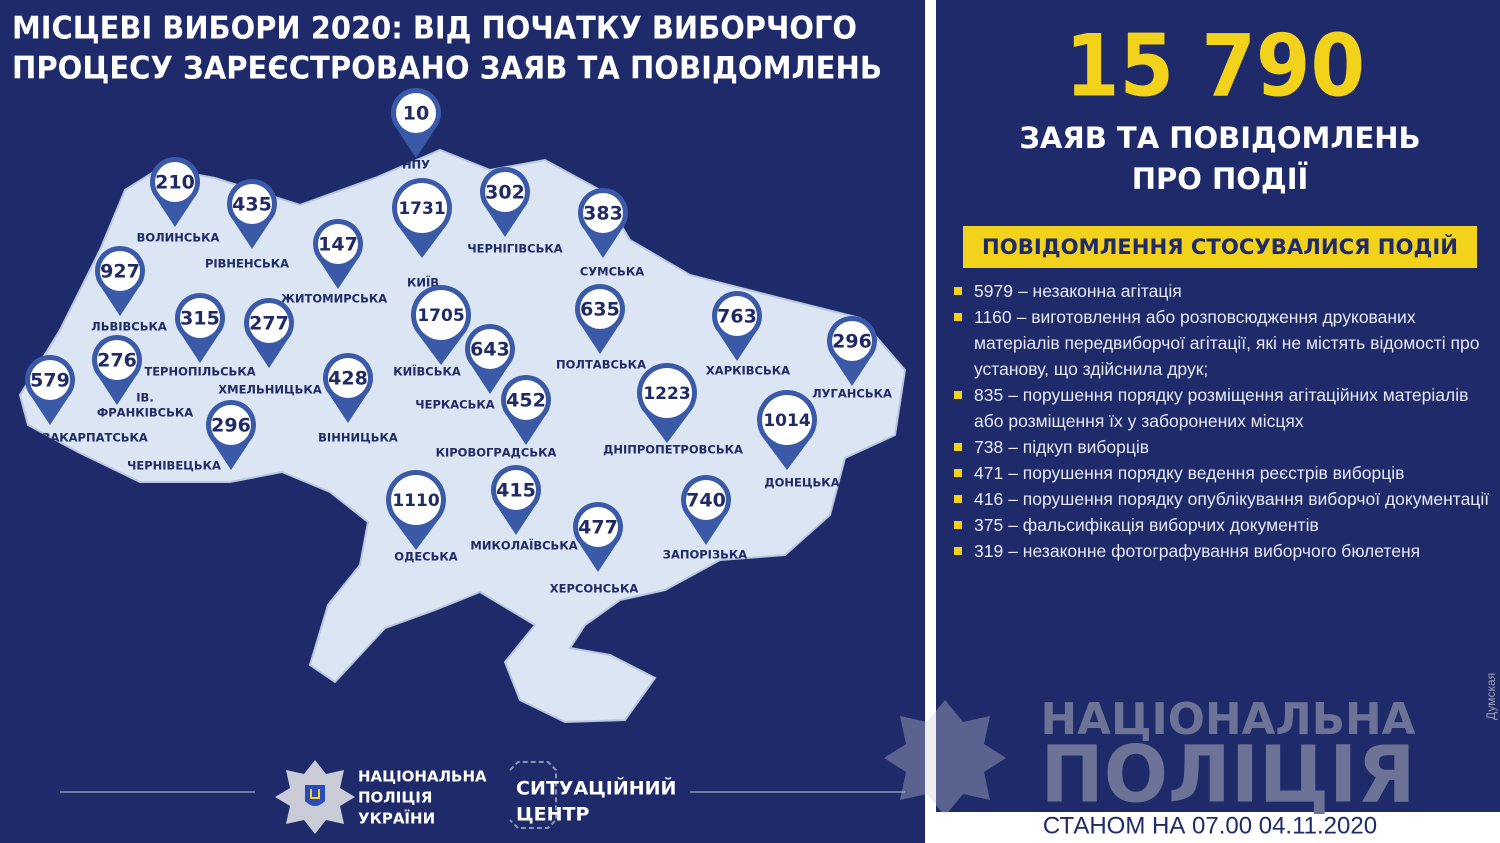 Image resolution: width=1500 pixels, height=843 pixels. I want to click on region-label: ТЕРНОПІЛЬСЬКА, so click(199, 372).